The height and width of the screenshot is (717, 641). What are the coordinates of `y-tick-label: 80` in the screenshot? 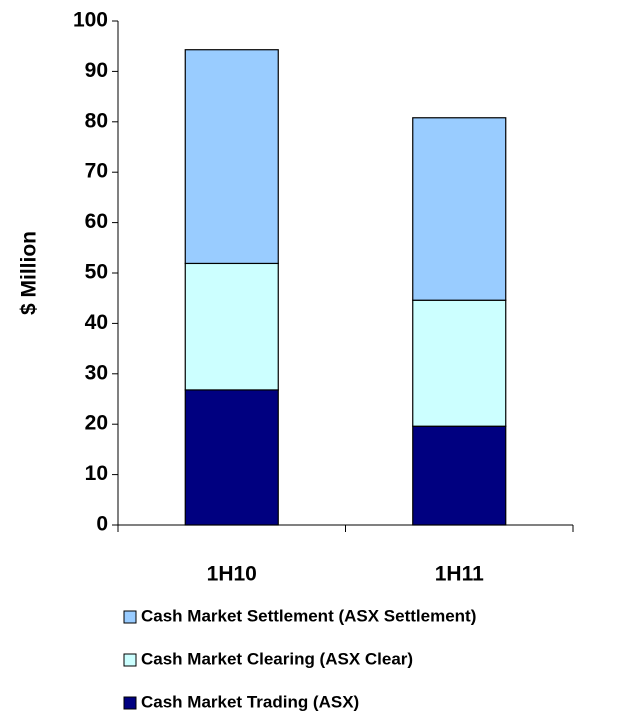 It's located at (96, 120).